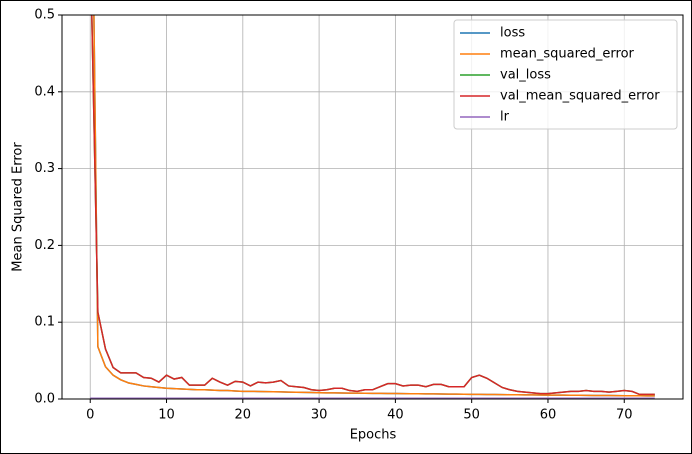  Describe the element at coordinates (624, 415) in the screenshot. I see `x-tick-label: 70` at that location.